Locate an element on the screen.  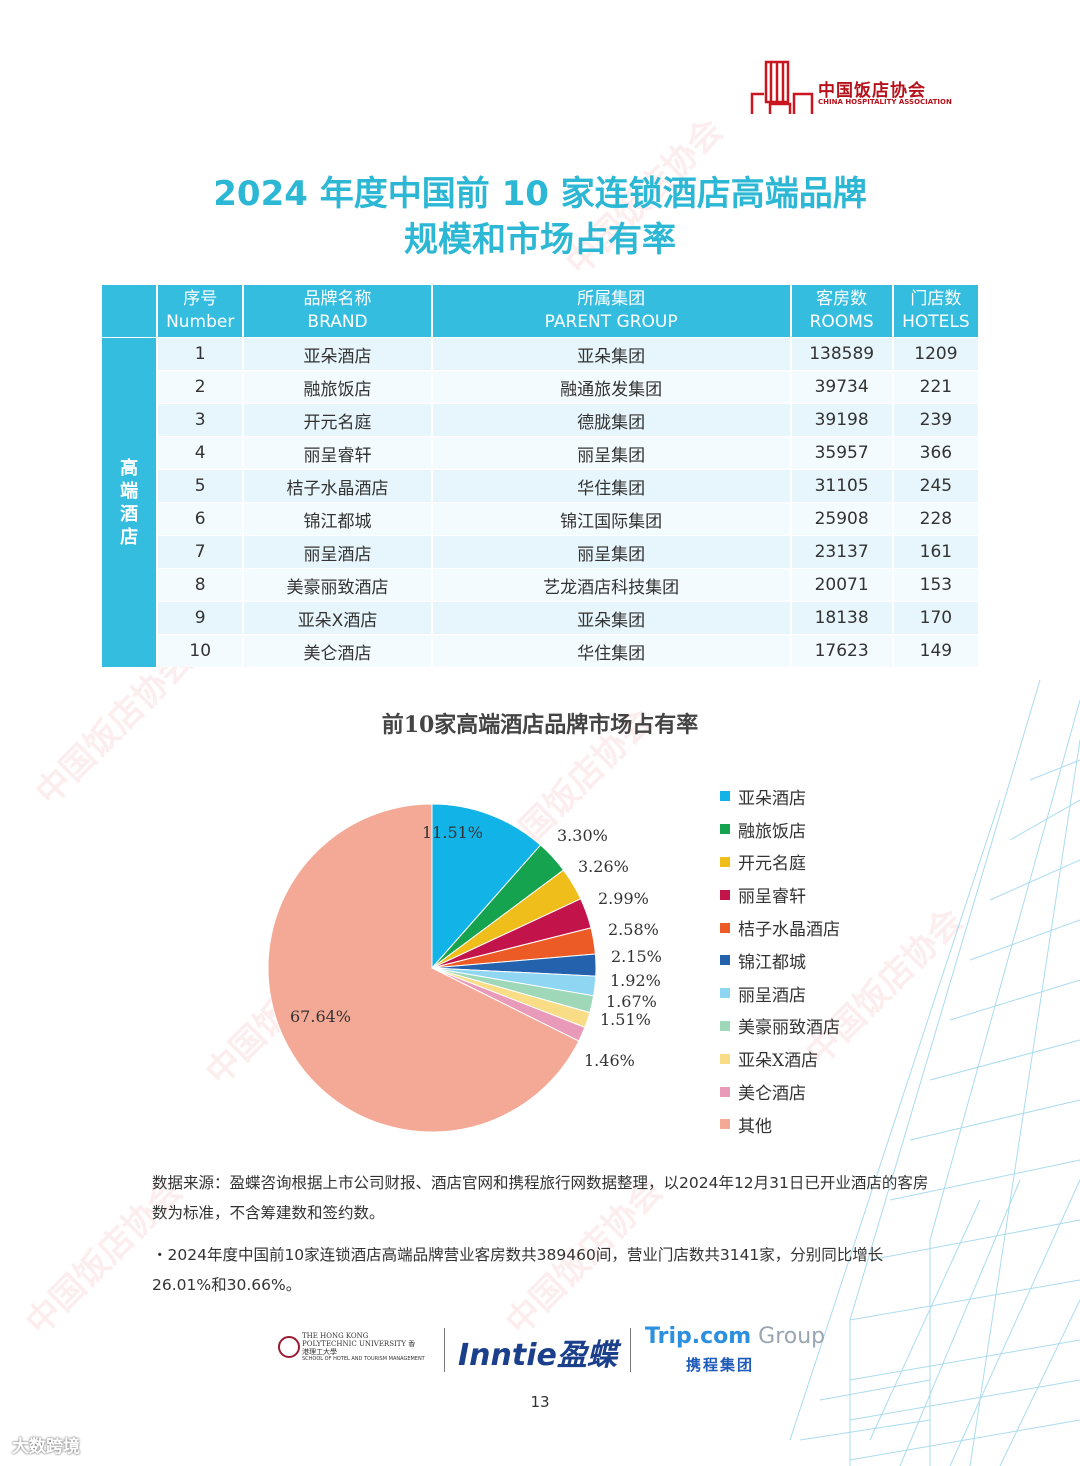
cell-number: 4 is located at coordinates (201, 452).